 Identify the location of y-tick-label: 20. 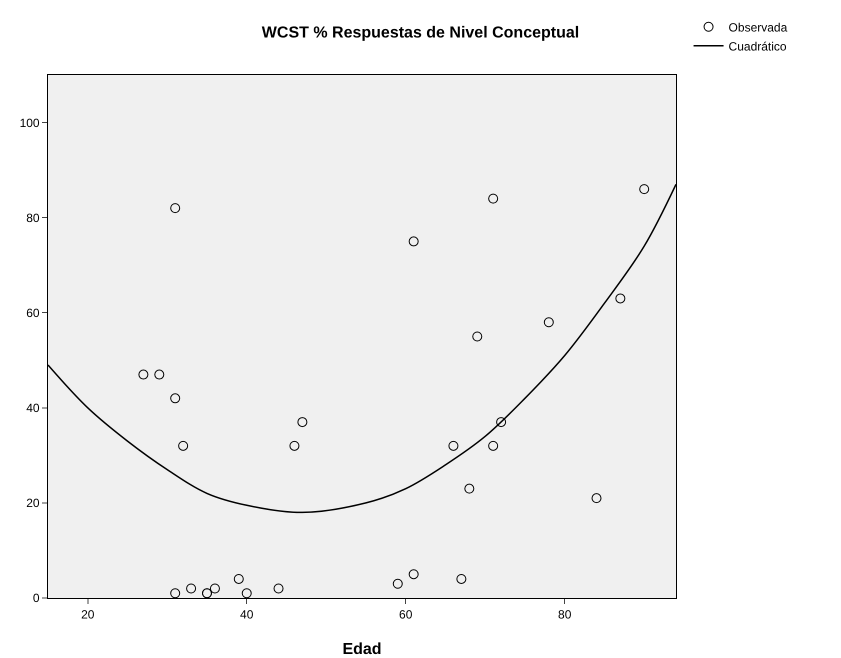
(33, 503).